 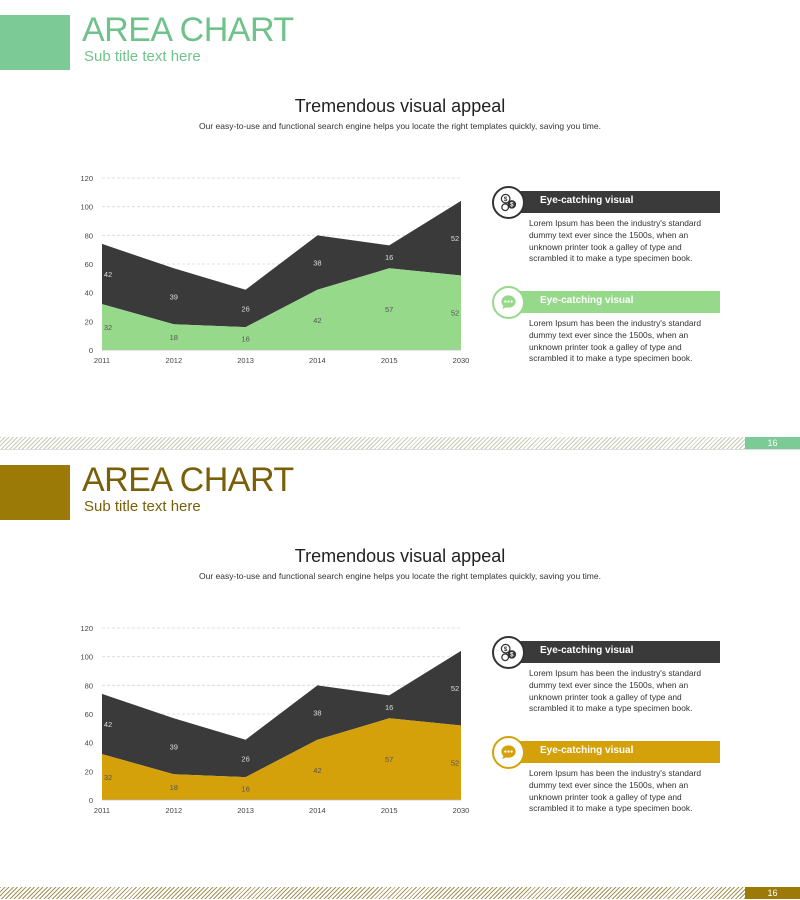 I want to click on page-number: 16, so click(x=772, y=443).